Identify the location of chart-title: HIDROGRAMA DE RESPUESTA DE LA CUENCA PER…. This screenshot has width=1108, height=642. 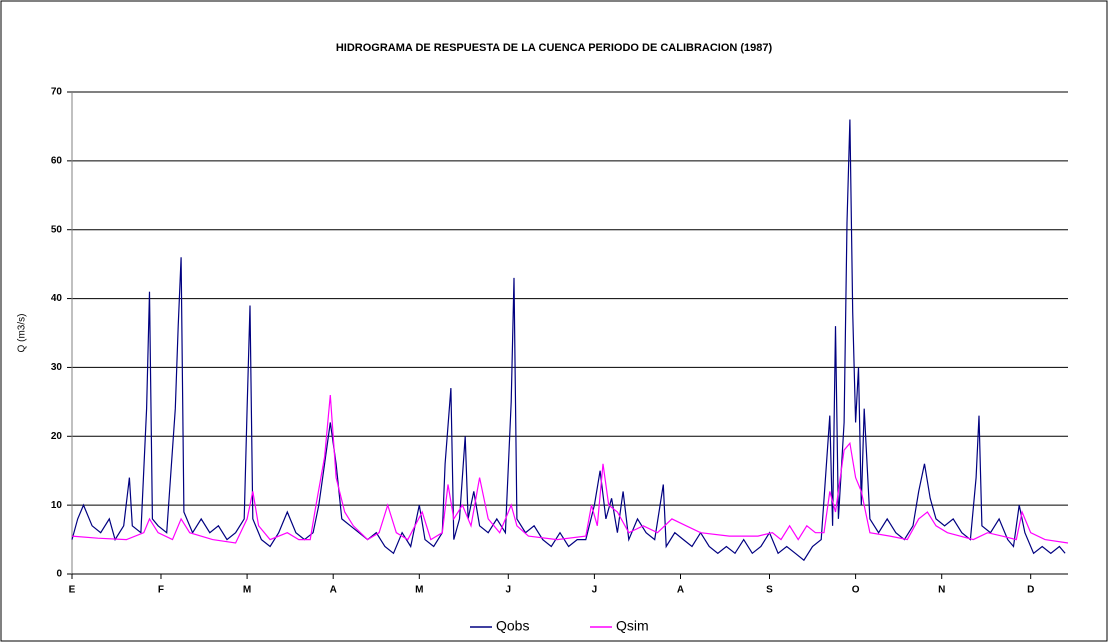
(554, 48).